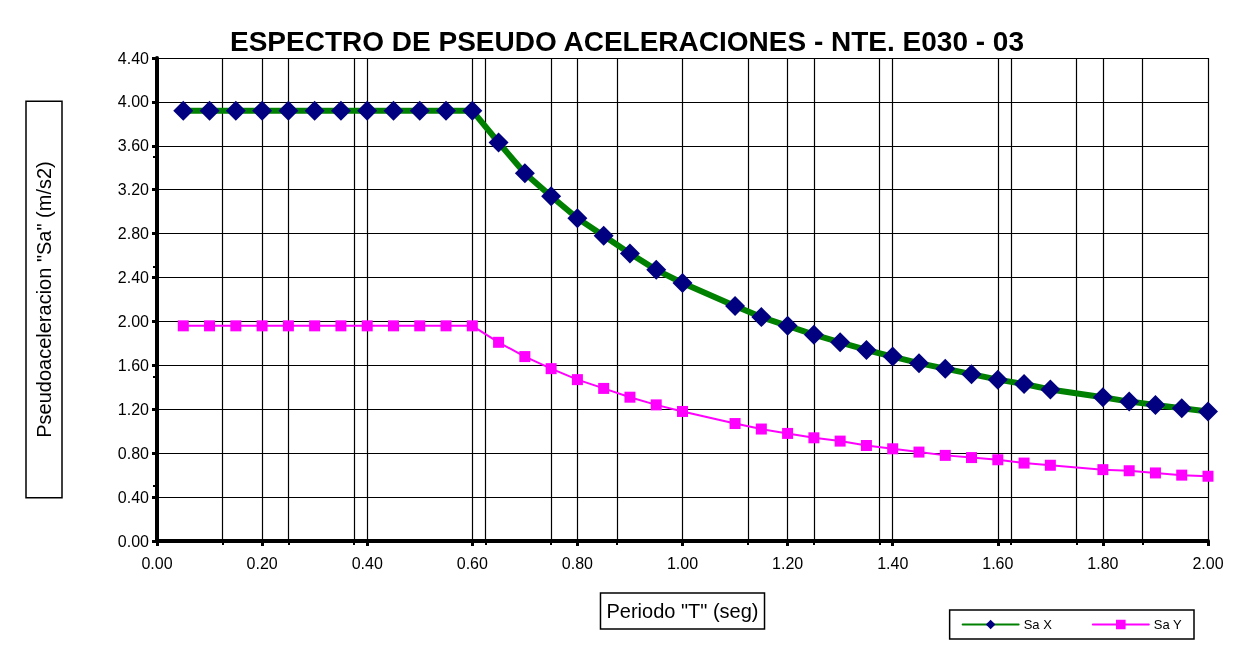 The image size is (1254, 655). Describe the element at coordinates (998, 563) in the screenshot. I see `x-tick-label: 1.60` at that location.